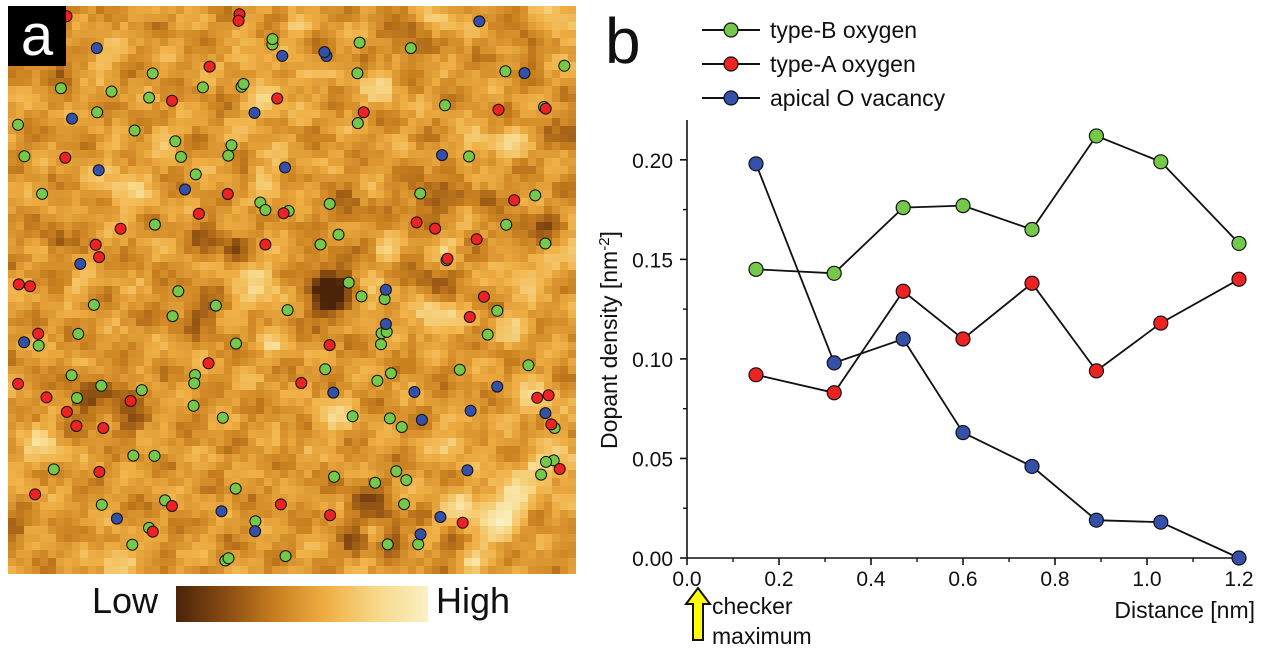 The width and height of the screenshot is (1268, 654). Describe the element at coordinates (843, 64) in the screenshot. I see `legend-label: type-A oxygen` at that location.